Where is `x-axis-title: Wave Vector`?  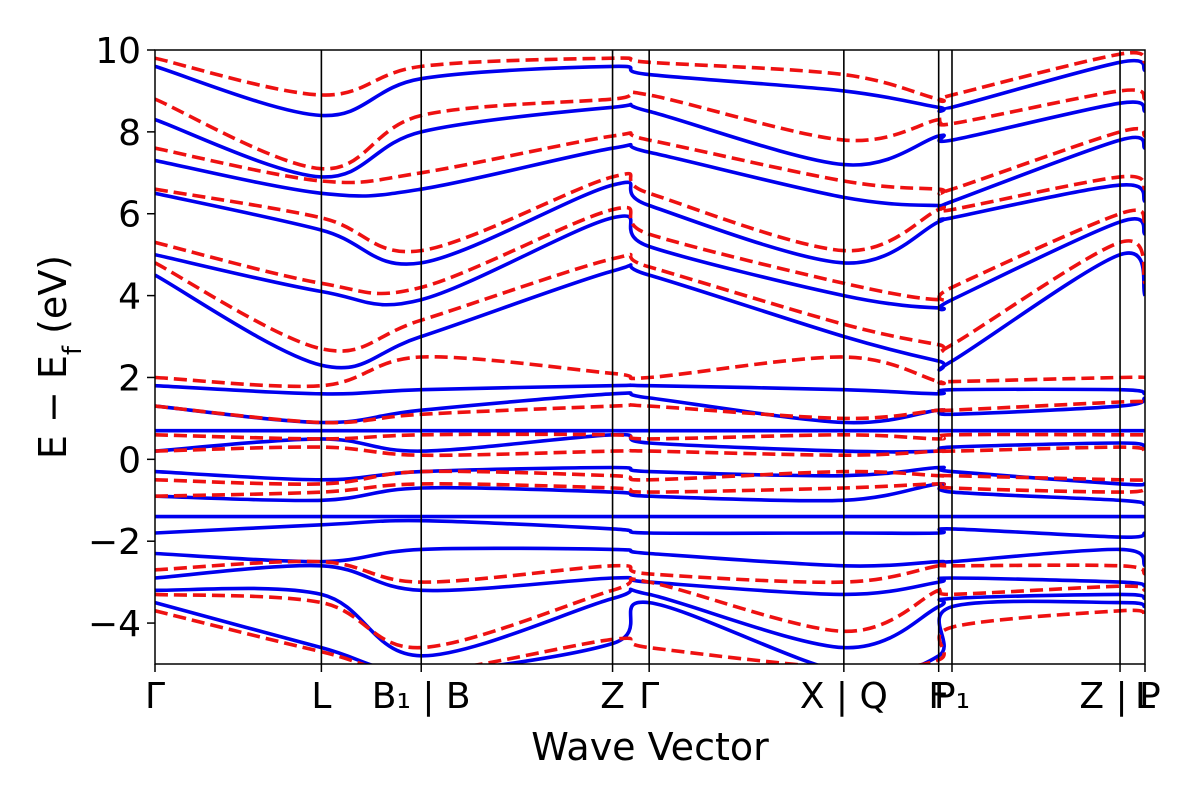
x-axis-title: Wave Vector is located at coordinates (650, 747).